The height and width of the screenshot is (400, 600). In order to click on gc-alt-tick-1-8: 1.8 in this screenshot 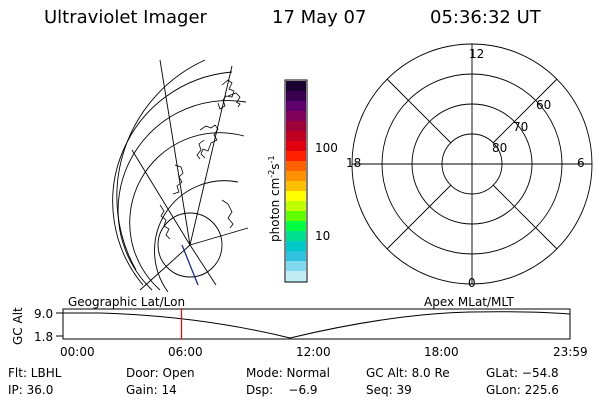, I will do `click(44, 337)`.